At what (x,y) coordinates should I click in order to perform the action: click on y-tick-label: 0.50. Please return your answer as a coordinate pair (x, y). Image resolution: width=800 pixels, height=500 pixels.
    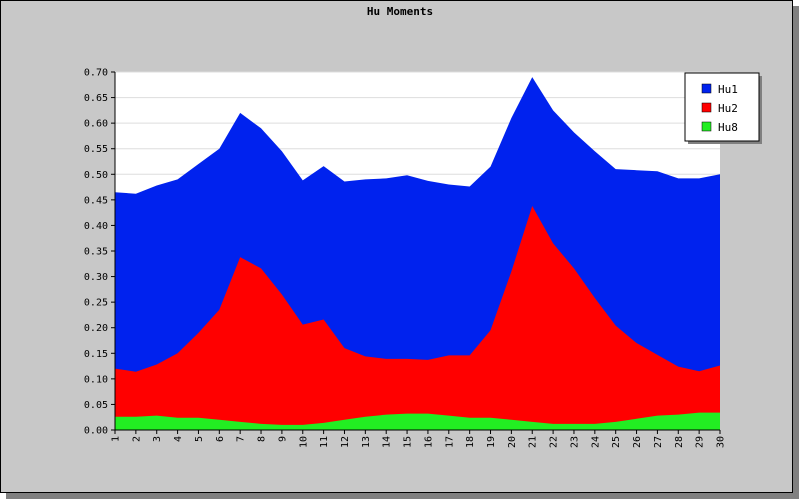
    Looking at the image, I should click on (96, 175).